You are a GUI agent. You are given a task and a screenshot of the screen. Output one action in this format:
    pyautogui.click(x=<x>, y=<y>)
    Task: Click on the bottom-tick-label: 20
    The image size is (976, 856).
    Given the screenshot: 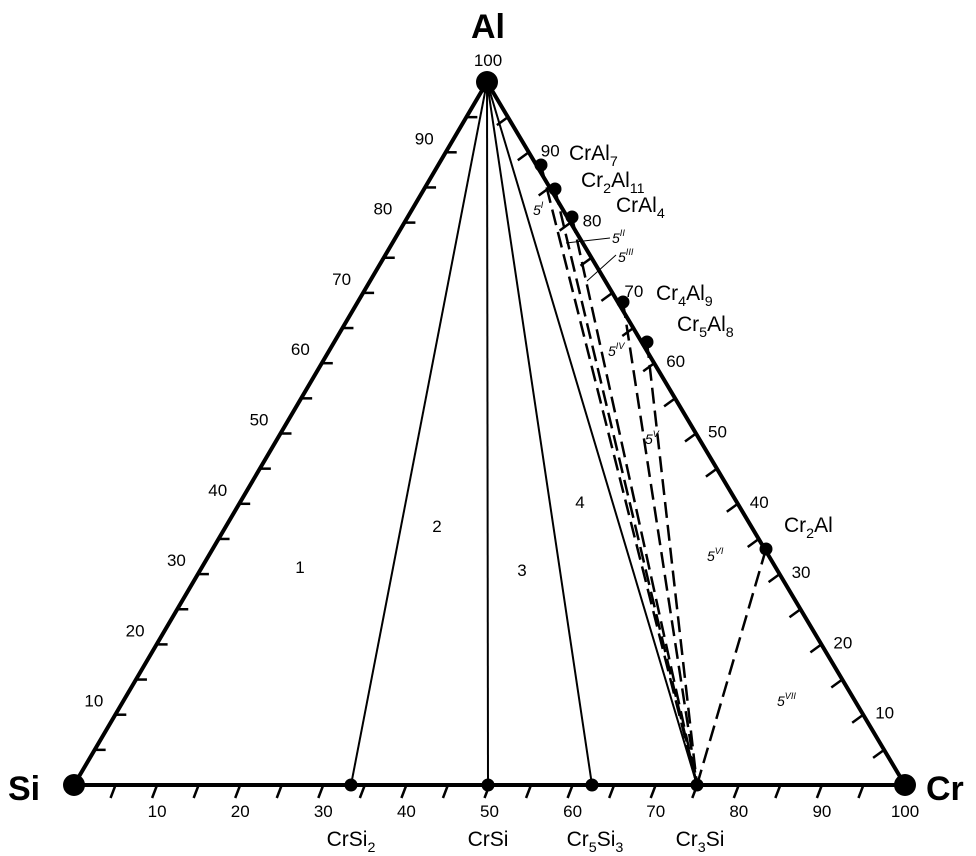 What is the action you would take?
    pyautogui.click(x=240, y=811)
    